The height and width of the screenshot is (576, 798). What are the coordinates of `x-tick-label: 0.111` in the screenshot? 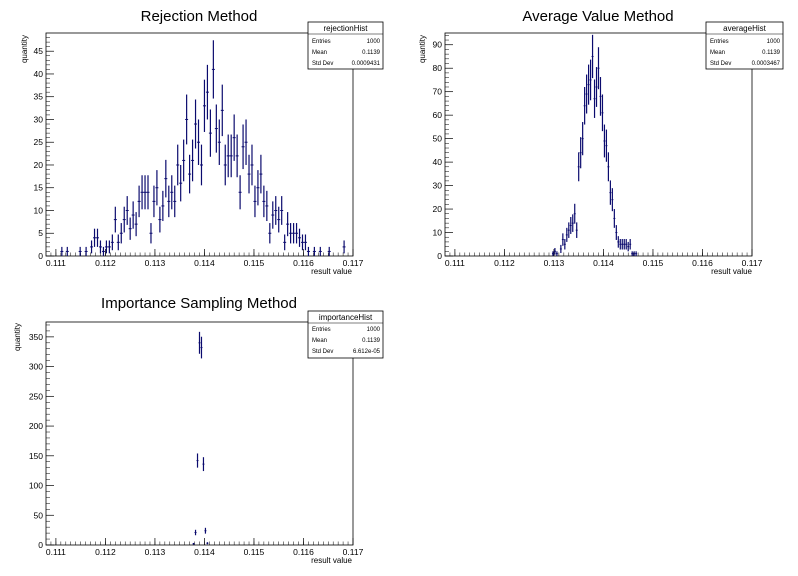 It's located at (56, 263).